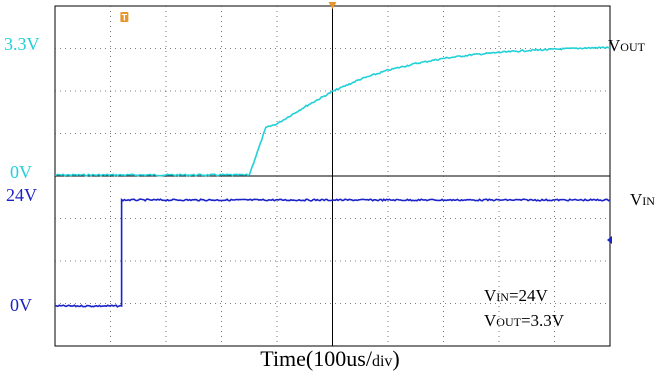 The image size is (660, 382). I want to click on vin-bottom-label: 0V, so click(21, 305).